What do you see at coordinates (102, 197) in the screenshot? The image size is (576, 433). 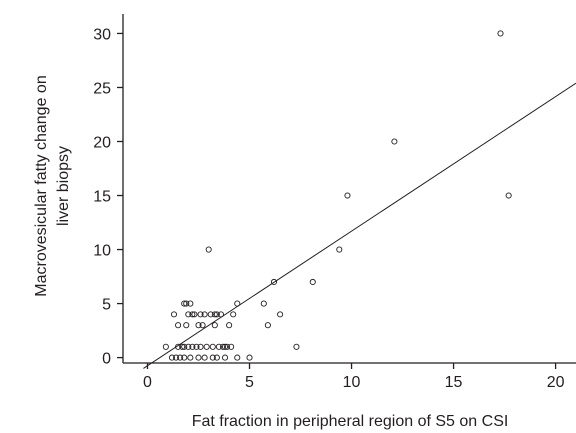 I see `y-tick-label: 15` at bounding box center [102, 197].